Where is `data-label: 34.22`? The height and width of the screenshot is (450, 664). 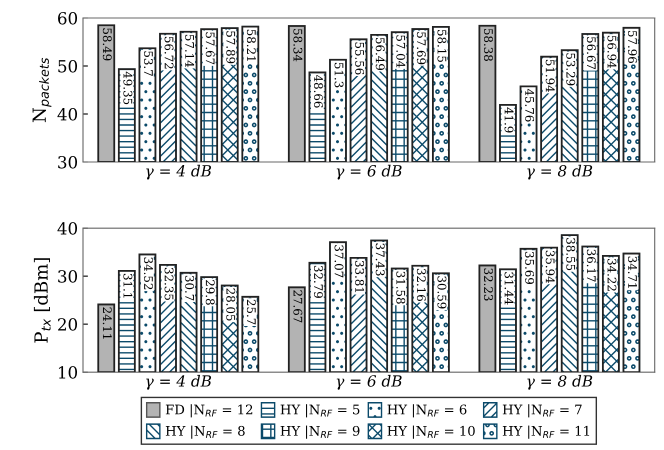
data-label: 34.22 is located at coordinates (611, 274).